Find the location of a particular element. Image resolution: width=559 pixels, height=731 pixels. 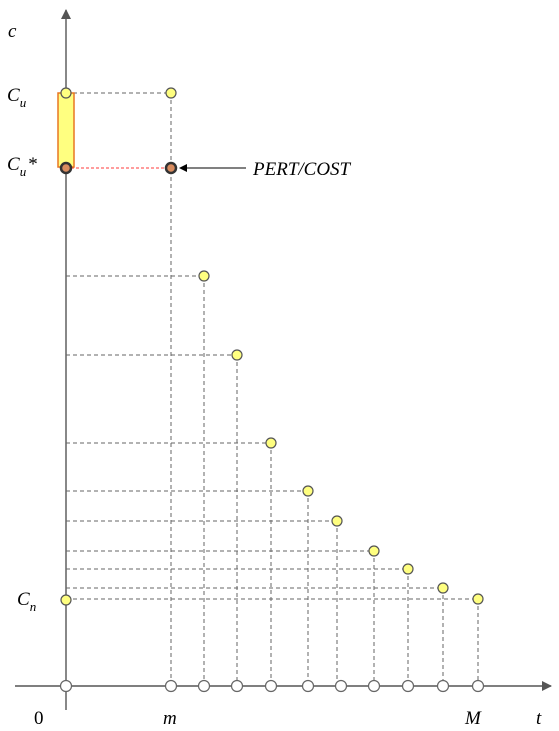

cu-star-label-main: C is located at coordinates (13, 164).